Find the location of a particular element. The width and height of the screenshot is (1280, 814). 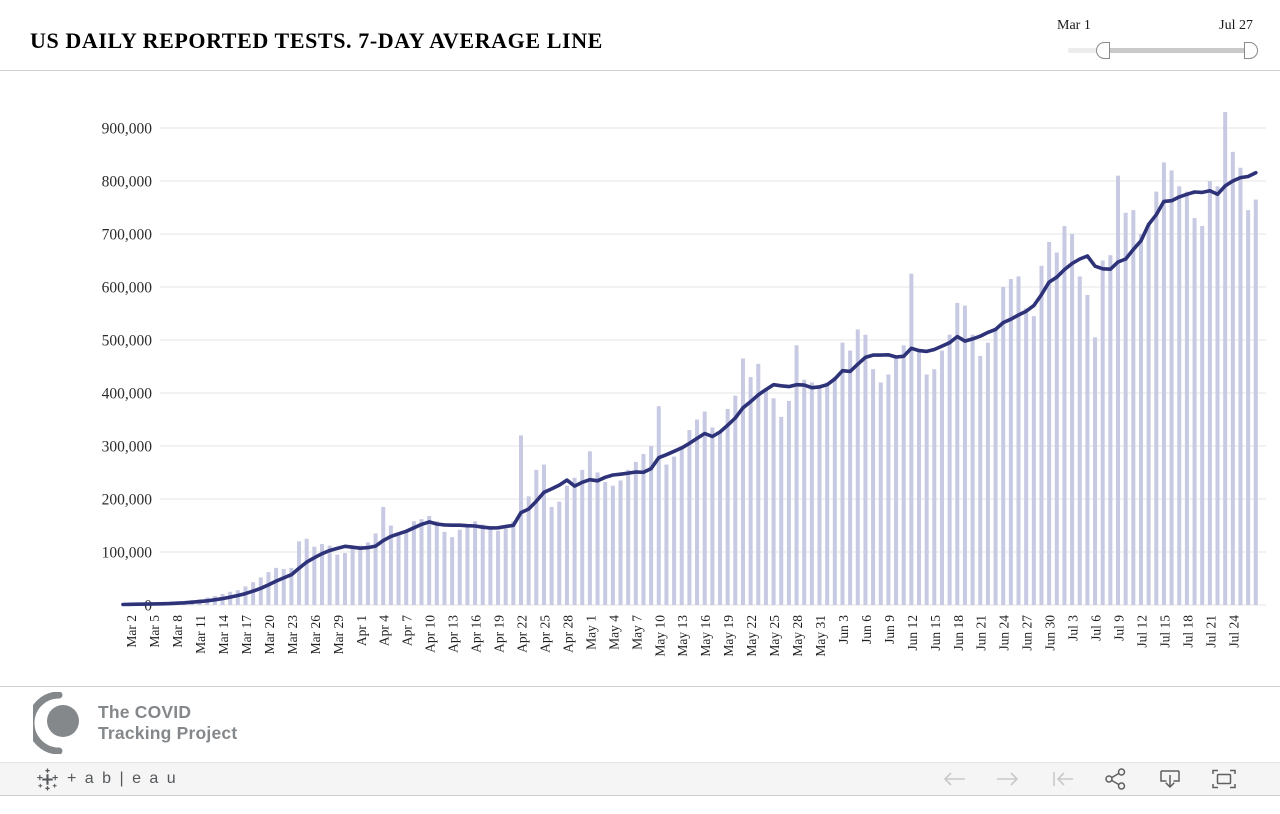

redo-arrow-icon is located at coordinates (1008, 779).